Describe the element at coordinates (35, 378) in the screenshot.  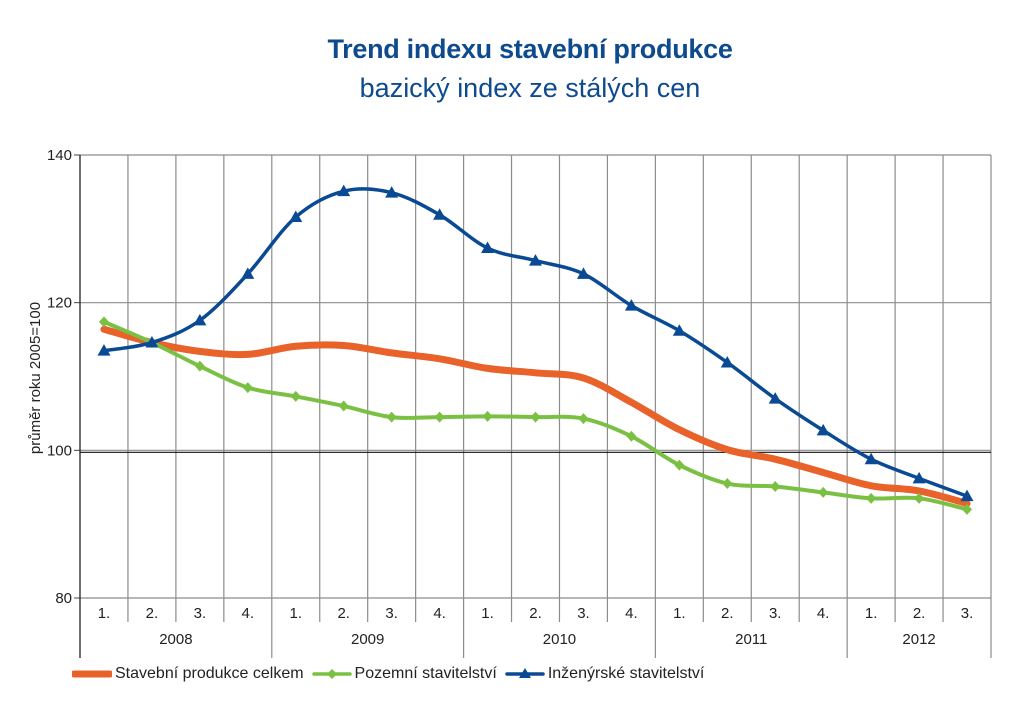
I see `y-axis-label: průměr roku 2005=100` at that location.